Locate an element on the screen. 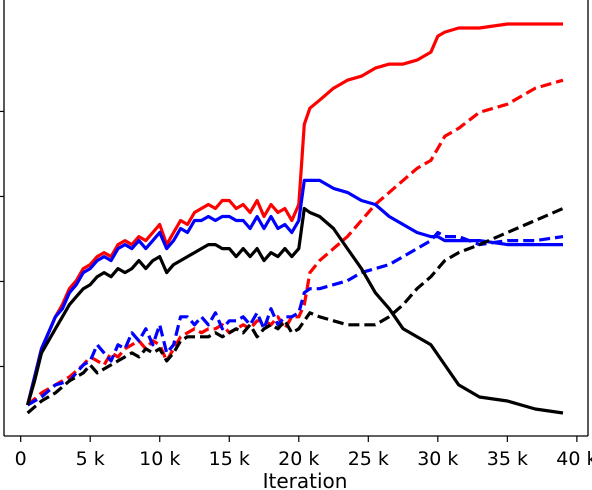 The height and width of the screenshot is (490, 592). x-tick-label: 25 k is located at coordinates (368, 459).